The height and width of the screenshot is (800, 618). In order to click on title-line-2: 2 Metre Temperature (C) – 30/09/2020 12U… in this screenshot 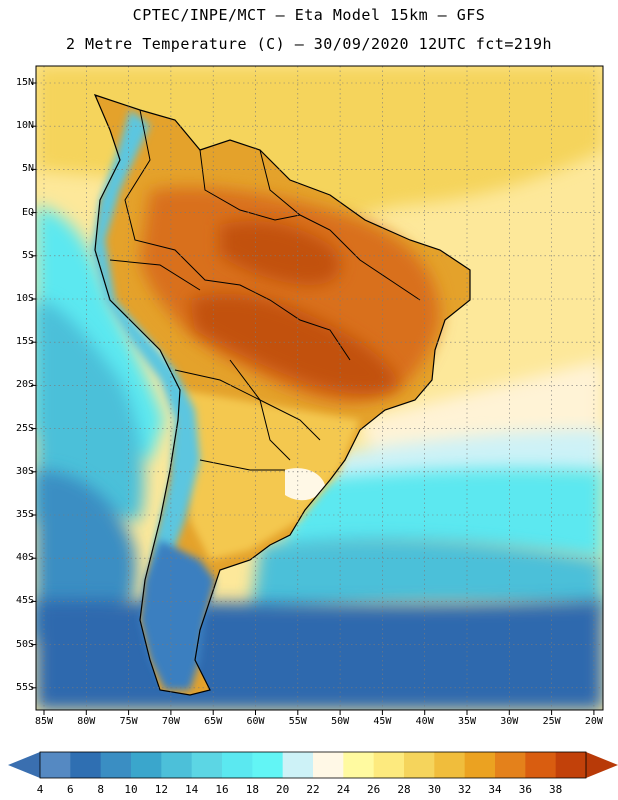, I will do `click(309, 44)`.